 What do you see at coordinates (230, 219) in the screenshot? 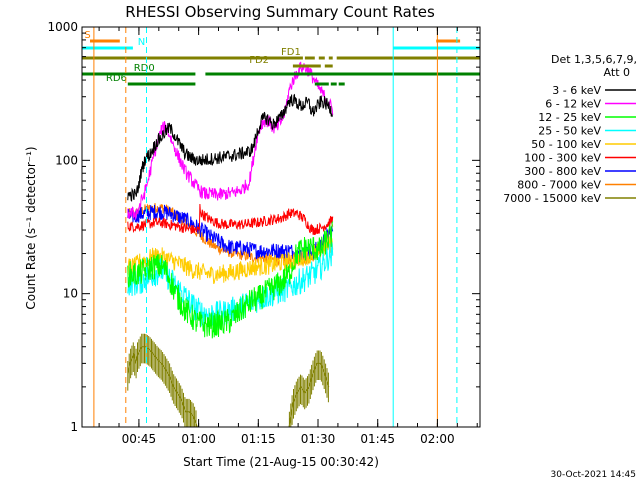
I see `series-line-100-300-kev` at bounding box center [230, 219].